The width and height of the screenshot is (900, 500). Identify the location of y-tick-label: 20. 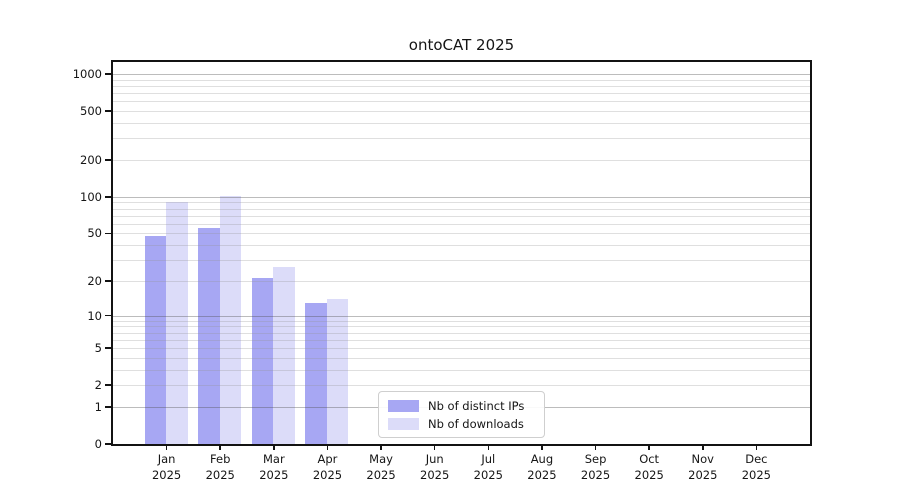
(94, 280).